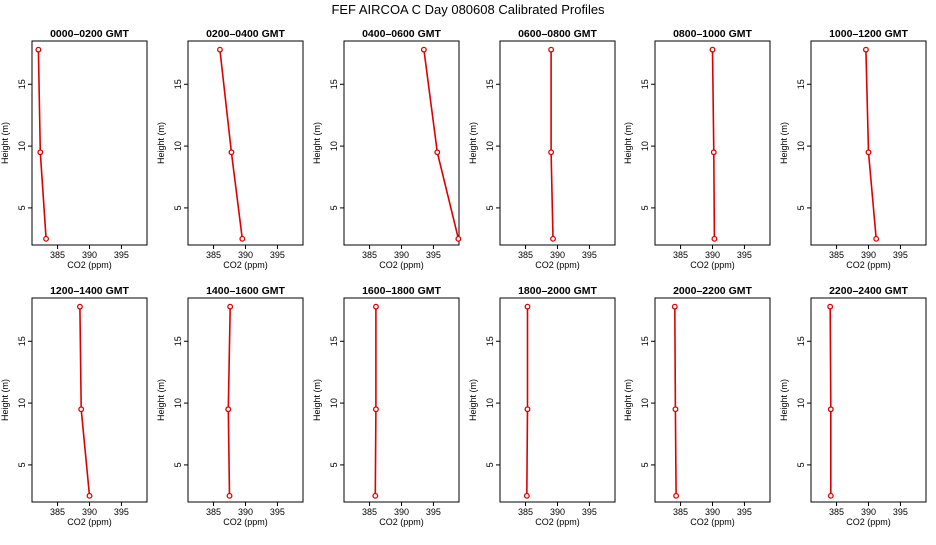 This screenshot has width=936, height=545. Describe the element at coordinates (868, 291) in the screenshot. I see `panel-12-title: 2200–2400 GMT` at that location.